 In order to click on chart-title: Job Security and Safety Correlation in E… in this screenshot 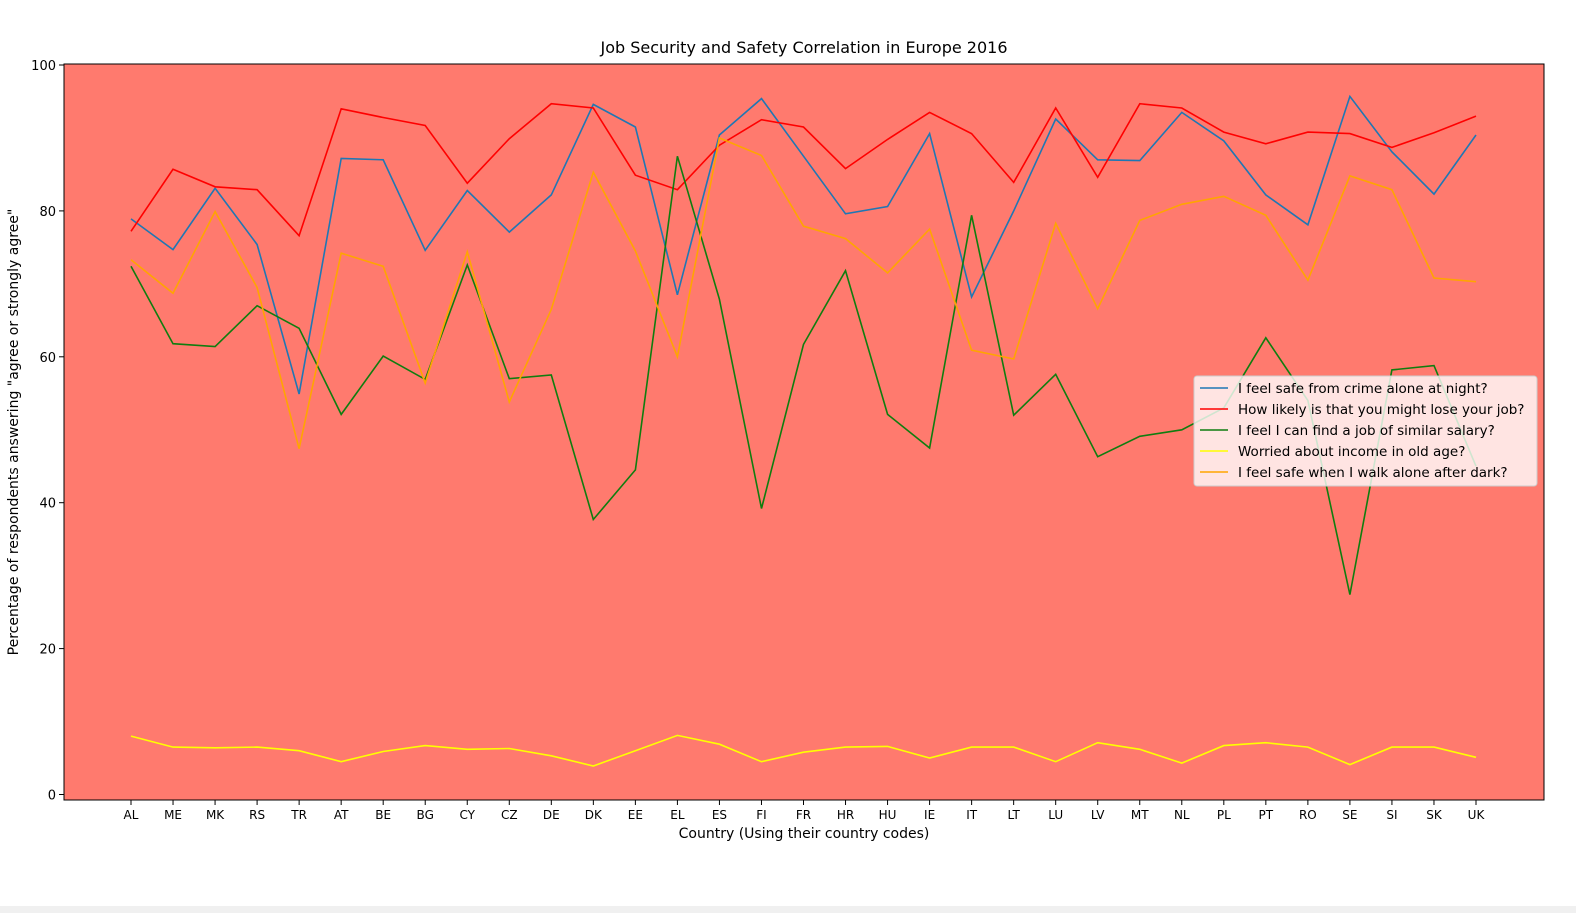, I will do `click(803, 47)`.